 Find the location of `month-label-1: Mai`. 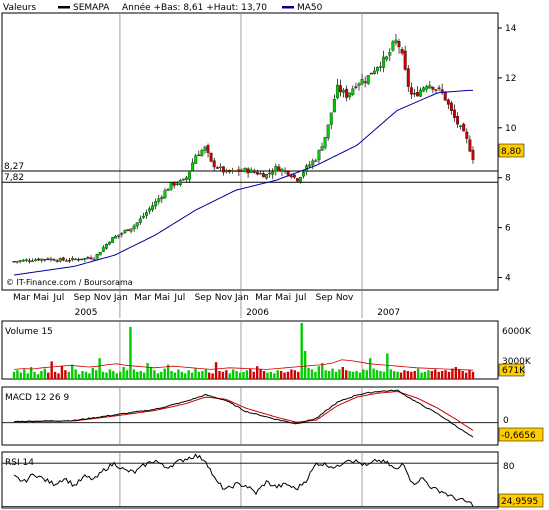

month-label-1: Mai is located at coordinates (41, 298).